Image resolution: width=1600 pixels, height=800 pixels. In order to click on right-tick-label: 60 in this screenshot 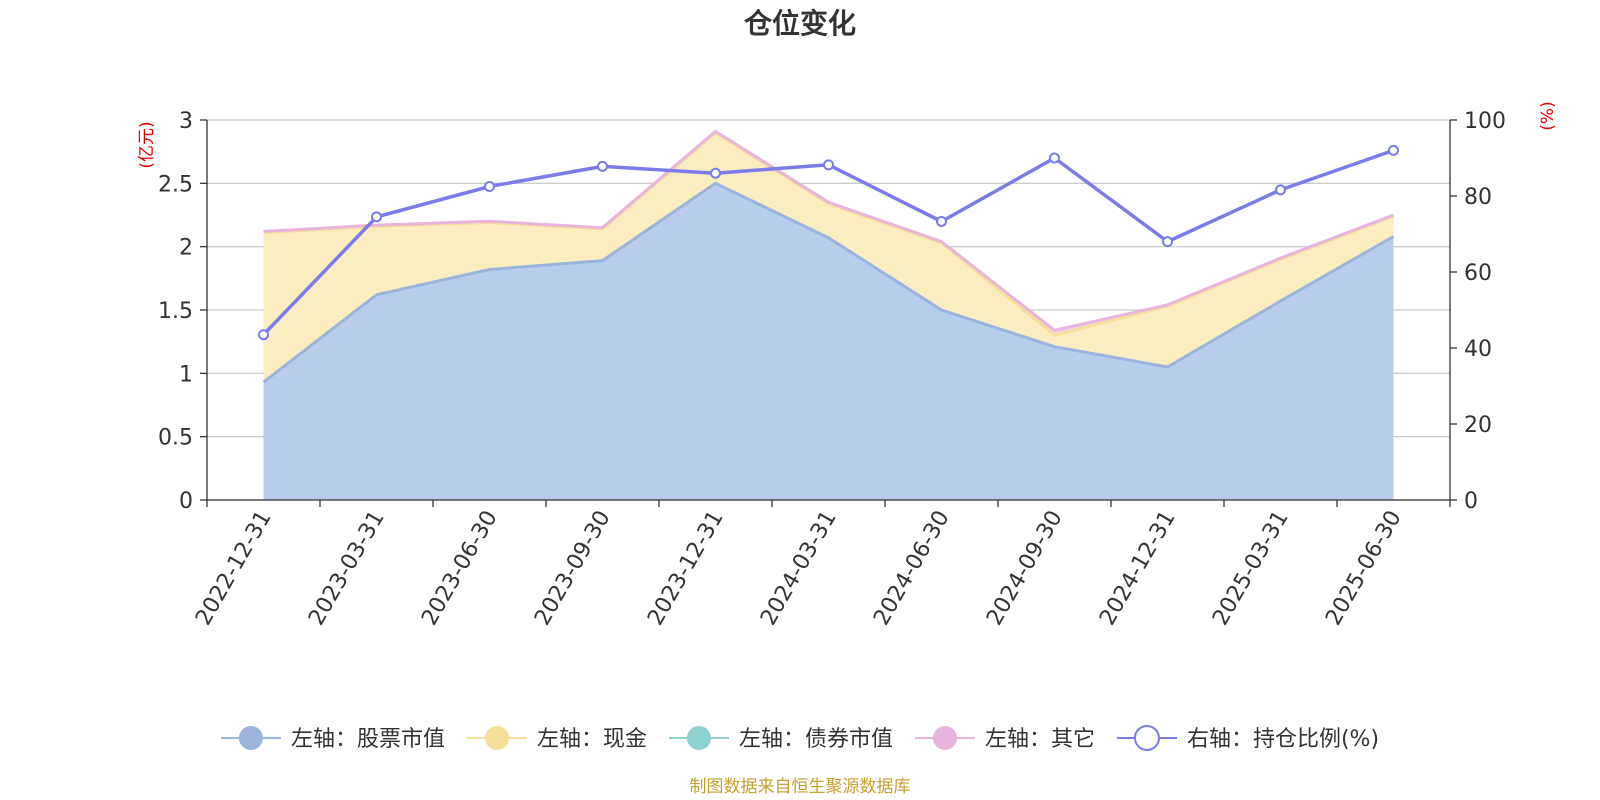, I will do `click(1478, 273)`.